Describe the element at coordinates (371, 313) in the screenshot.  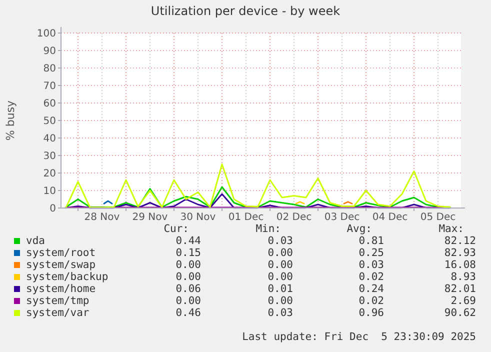
I see `text: 0.96` at that location.